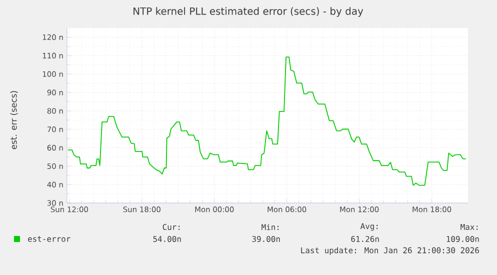 This screenshot has height=275, width=497. I want to click on y-axis-title: est. err (secs), so click(14, 120).